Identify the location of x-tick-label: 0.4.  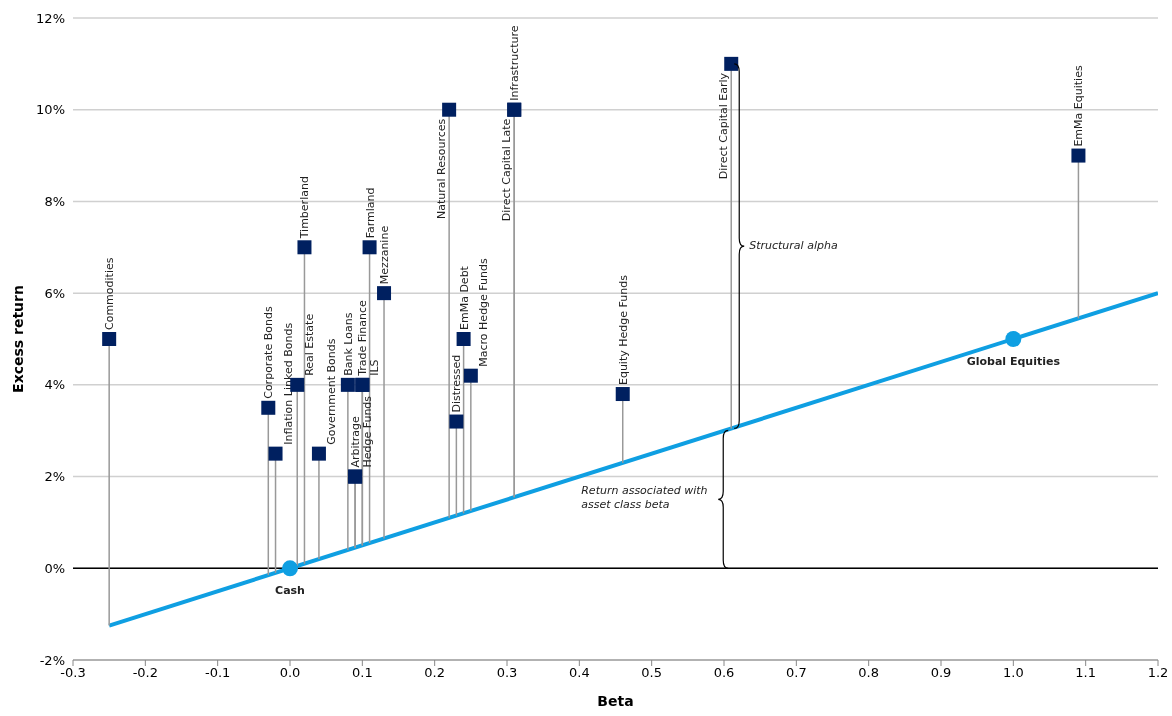
(579, 673).